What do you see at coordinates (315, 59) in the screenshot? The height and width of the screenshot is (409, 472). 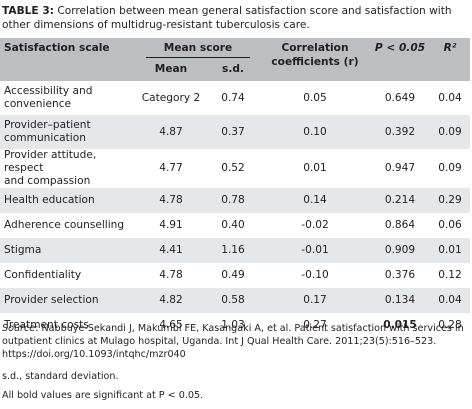 I see `header-correlation: Correlation coefficients (r)` at bounding box center [315, 59].